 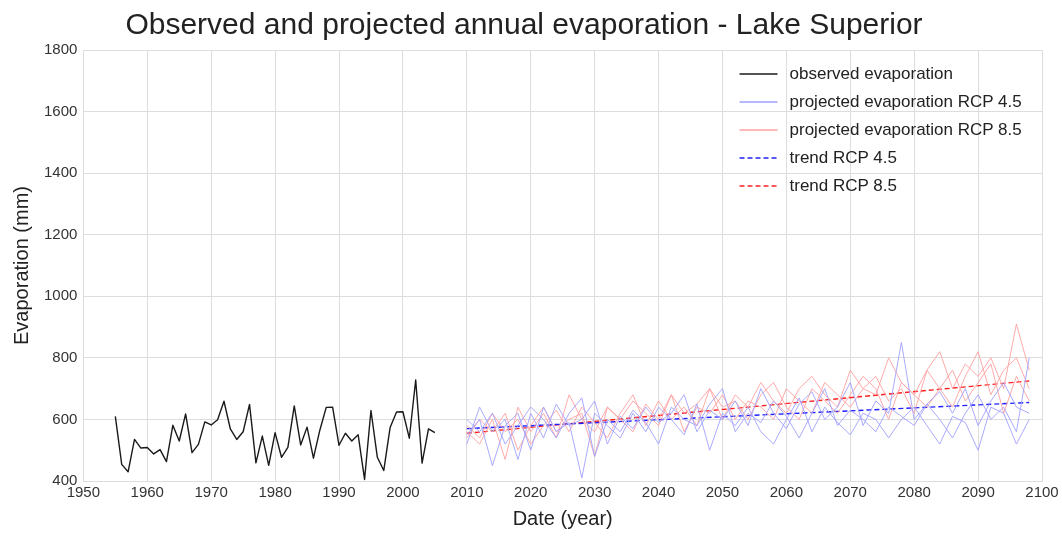 I want to click on x-tick-label: 1980, so click(x=275, y=492).